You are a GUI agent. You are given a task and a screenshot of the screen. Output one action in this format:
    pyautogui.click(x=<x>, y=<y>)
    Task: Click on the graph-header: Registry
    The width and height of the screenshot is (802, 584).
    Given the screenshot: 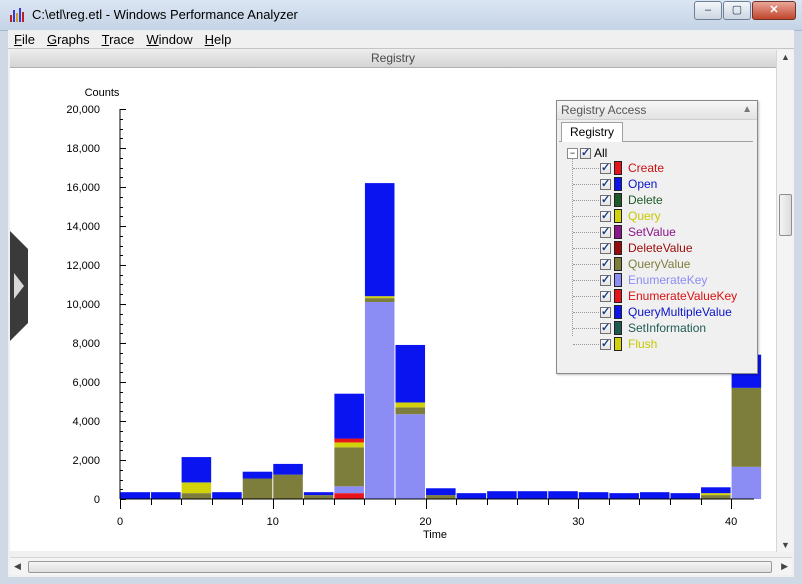 What is the action you would take?
    pyautogui.click(x=393, y=59)
    